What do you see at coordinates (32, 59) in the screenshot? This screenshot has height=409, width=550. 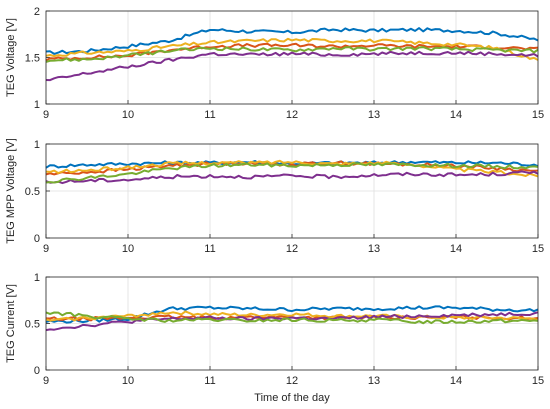 I see `y-tick-label: 1.5` at bounding box center [32, 59].